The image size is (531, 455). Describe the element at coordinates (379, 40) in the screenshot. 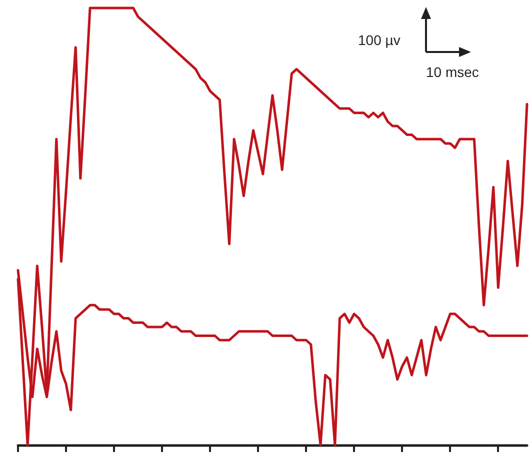

I see `annotation: 100 µv` at that location.